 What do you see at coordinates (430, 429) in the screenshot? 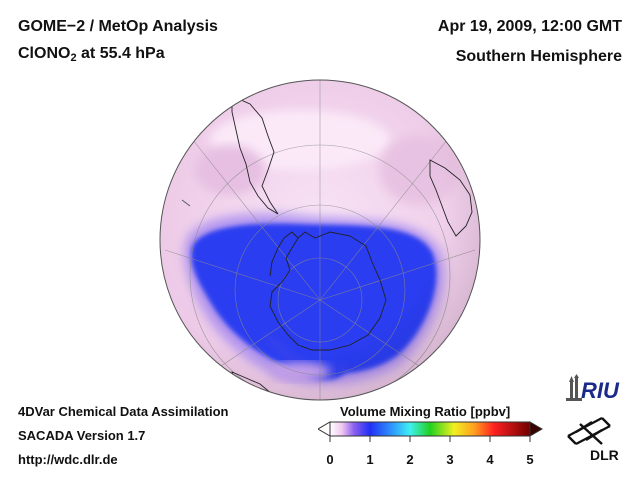
I see `colorbar-gradient` at bounding box center [430, 429].